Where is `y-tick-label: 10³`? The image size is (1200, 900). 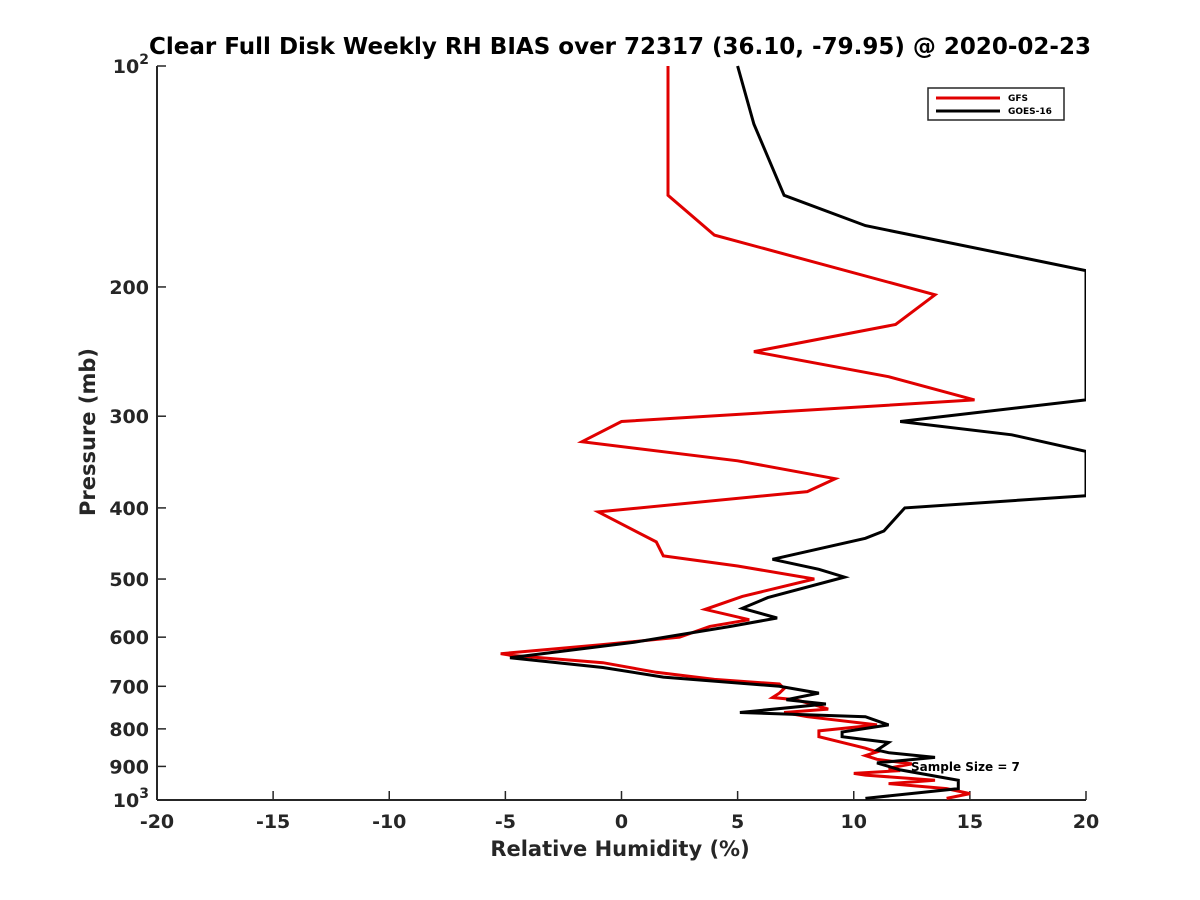
y-tick-label: 10³ is located at coordinates (131, 799).